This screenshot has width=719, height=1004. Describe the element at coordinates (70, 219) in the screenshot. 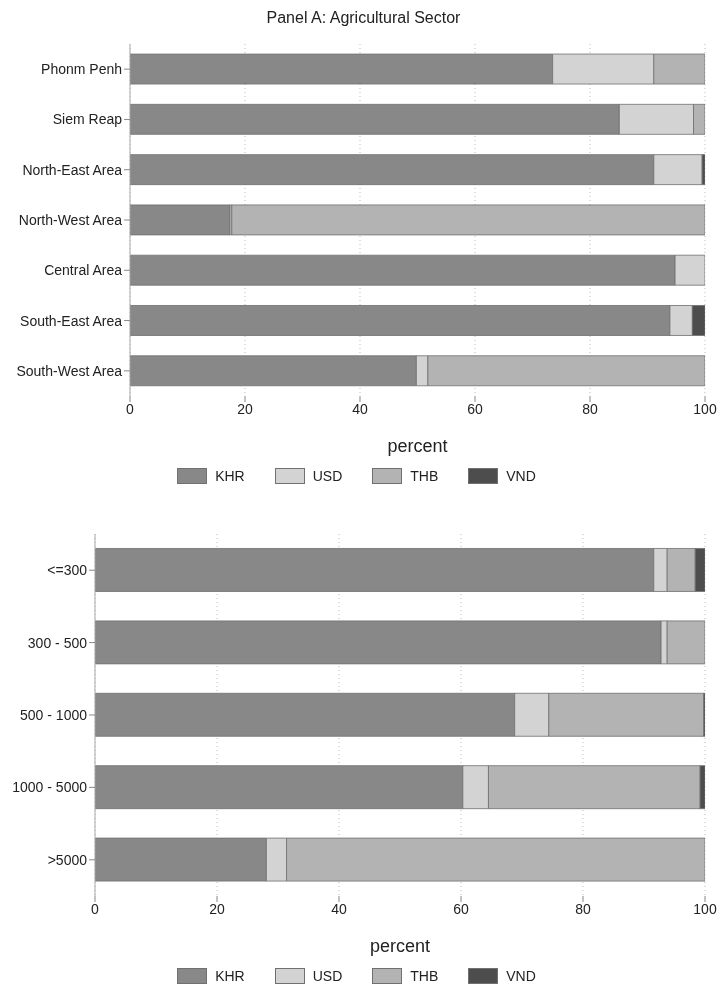

I see `y-tick-label: North-West Area` at that location.